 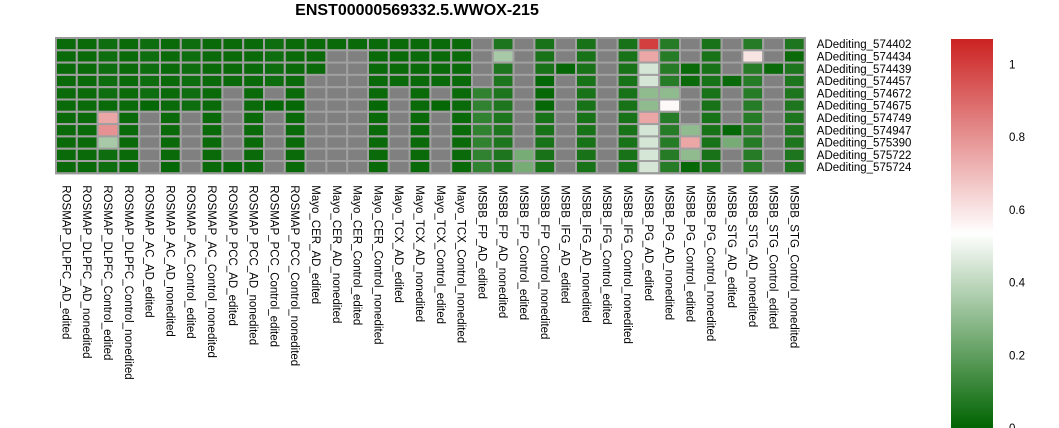 What do you see at coordinates (440, 254) in the screenshot?
I see `column-label: Mayo_TCX_Control_edited` at bounding box center [440, 254].